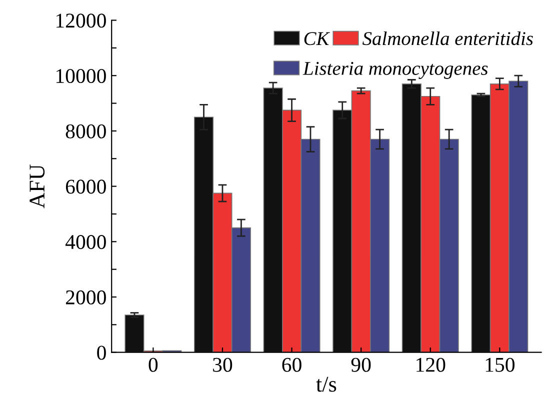 This screenshot has width=558, height=405. Describe the element at coordinates (86, 131) in the screenshot. I see `y-tick-label: 8000` at that location.